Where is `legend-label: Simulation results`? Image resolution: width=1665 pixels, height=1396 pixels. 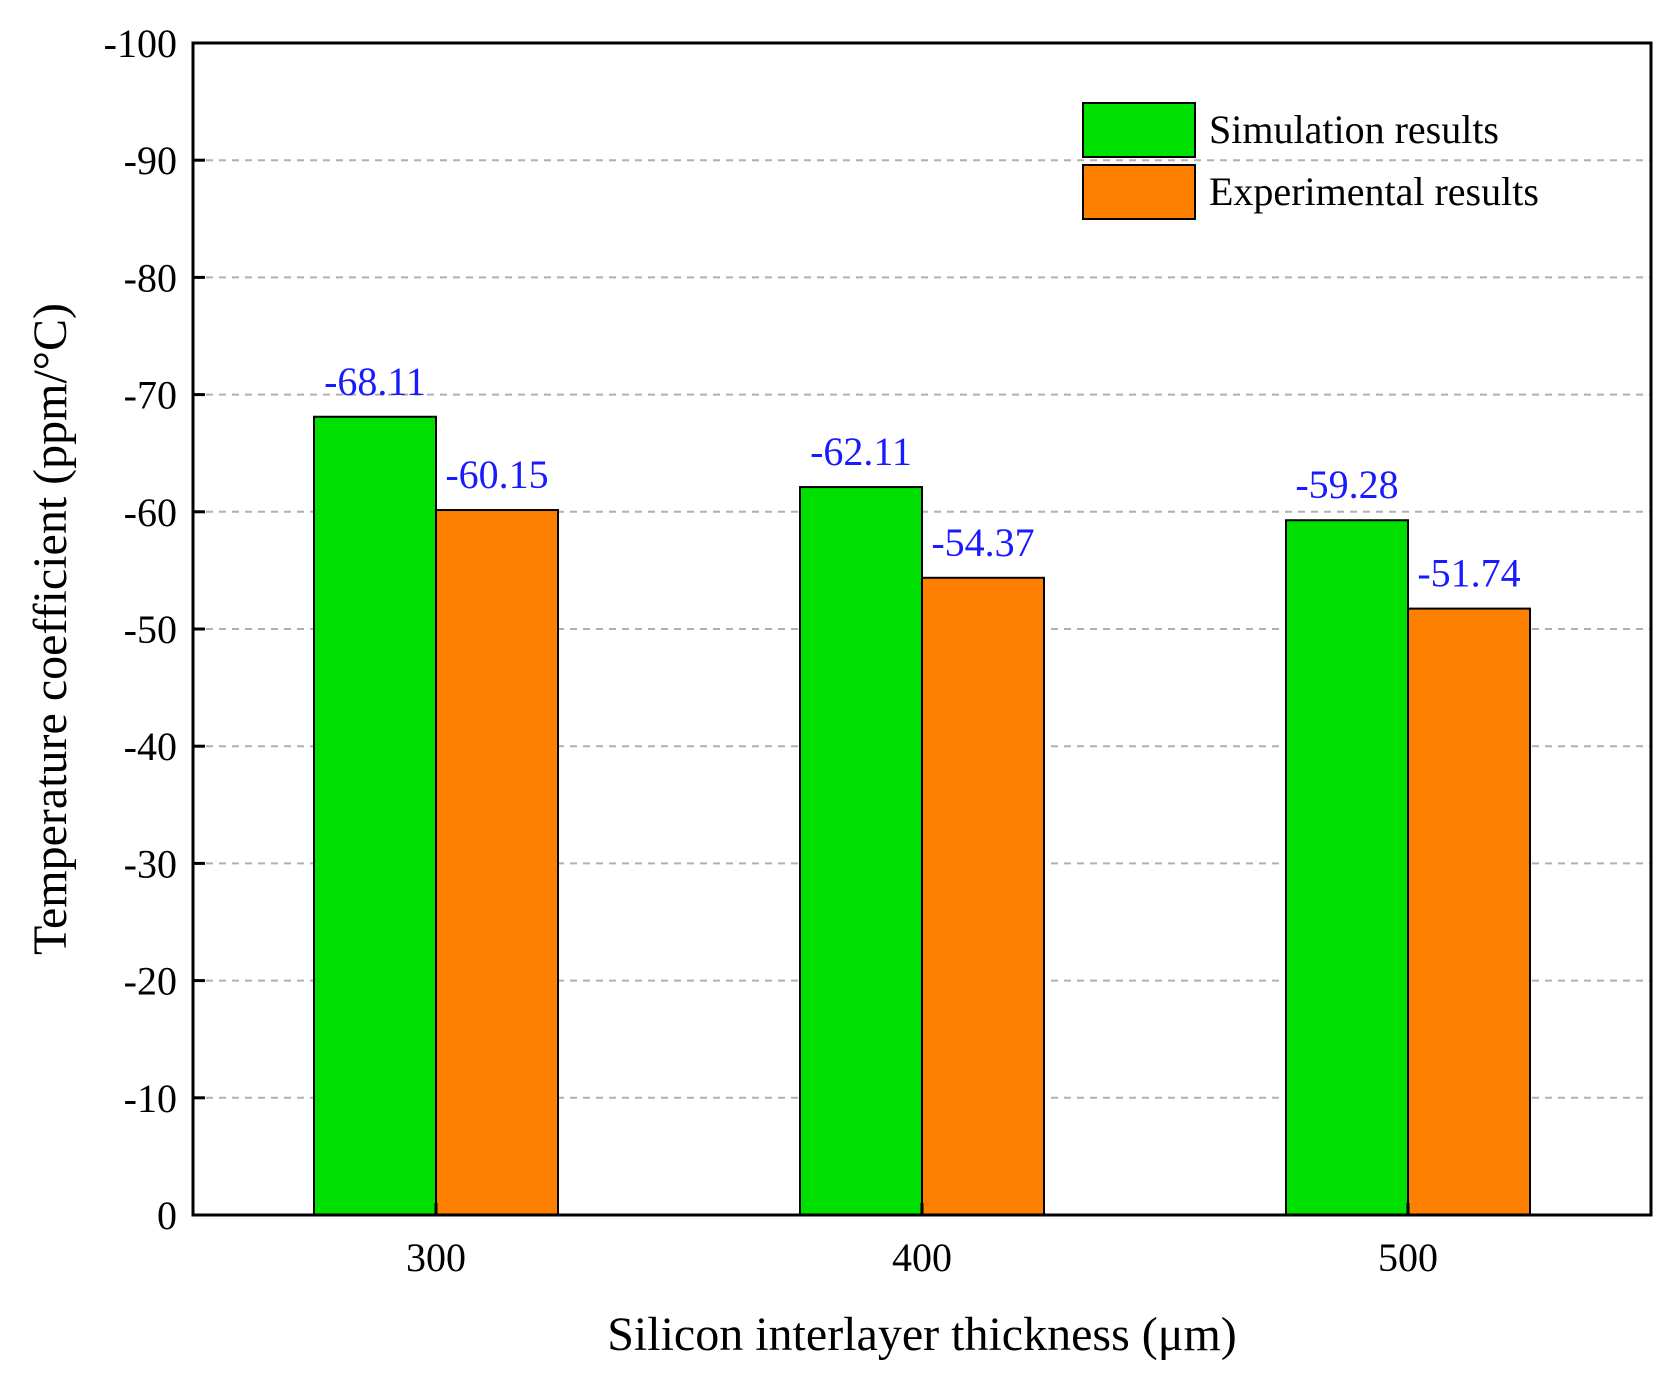
legend-label: Simulation results is located at coordinates (1354, 129).